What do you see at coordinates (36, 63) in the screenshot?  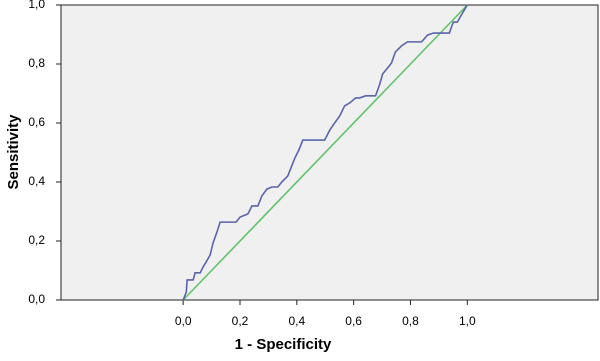 I see `y-tick-label: 0,8` at bounding box center [36, 63].